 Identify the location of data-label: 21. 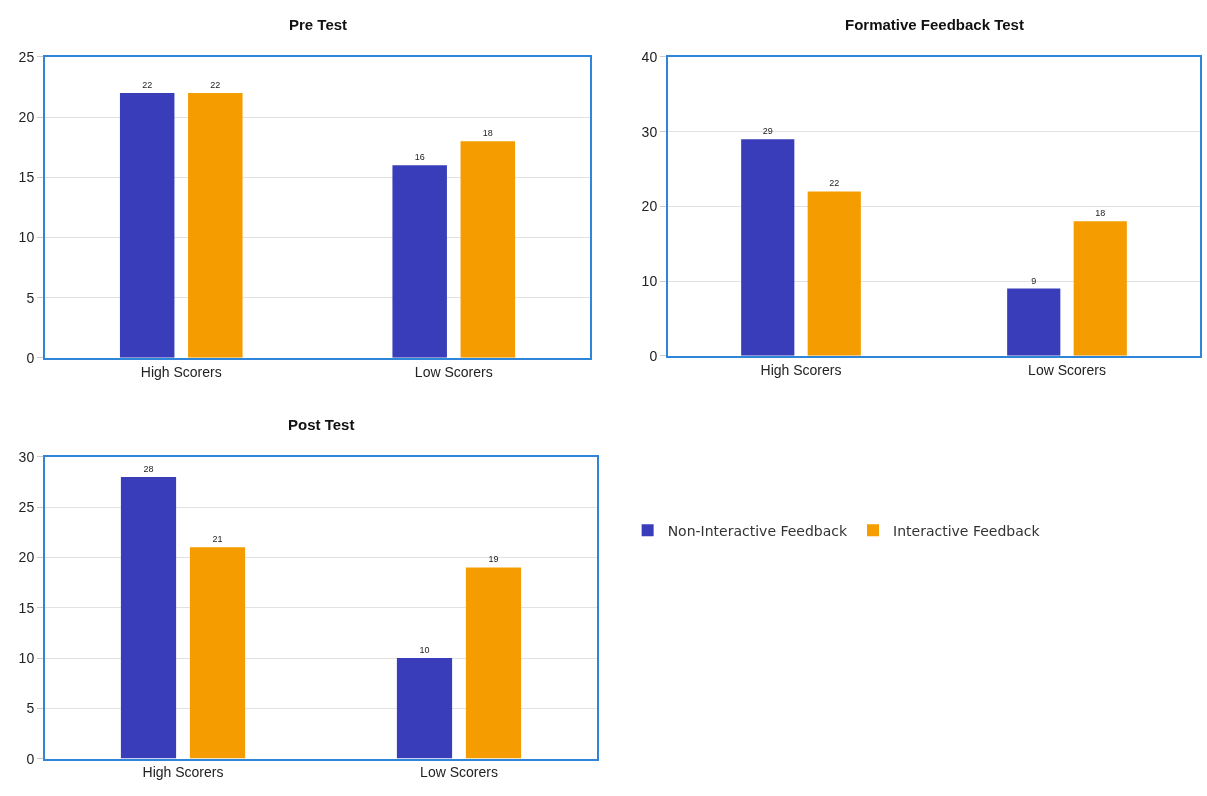
(217, 539).